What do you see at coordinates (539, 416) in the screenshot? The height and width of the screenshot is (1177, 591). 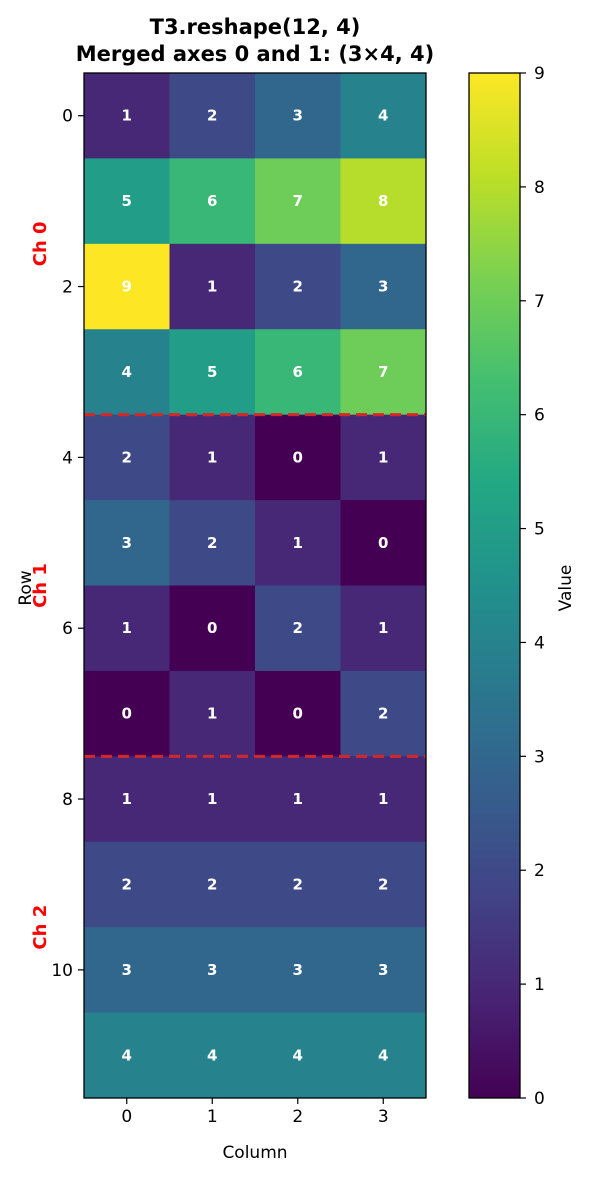 I see `colorbar-tick-label: 6` at bounding box center [539, 416].